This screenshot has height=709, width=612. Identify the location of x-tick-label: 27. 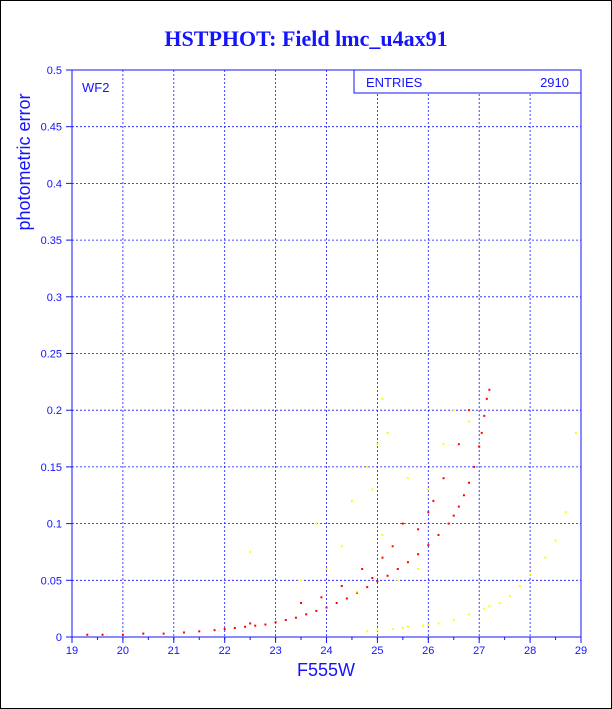
(479, 651).